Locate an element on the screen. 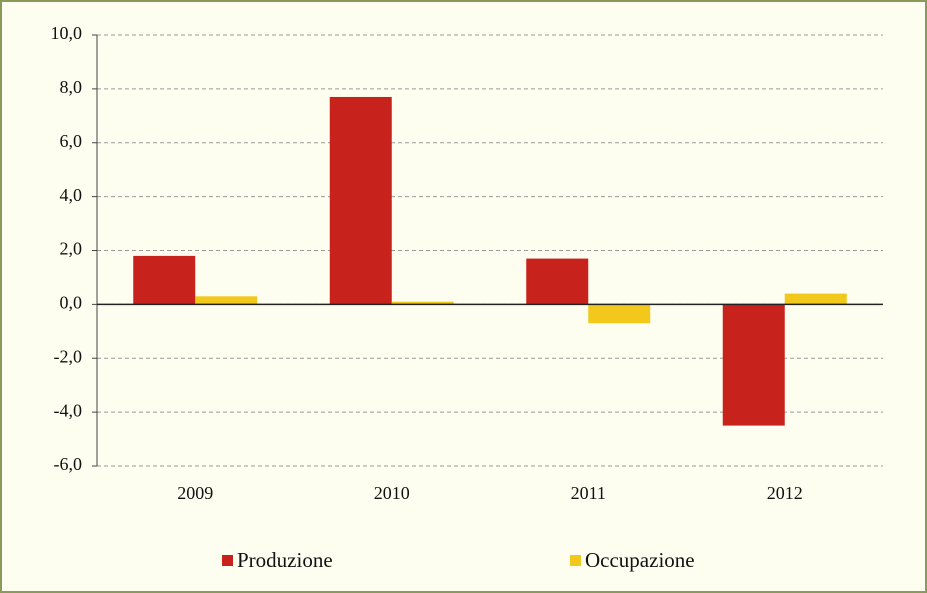 The width and height of the screenshot is (927, 593). y-tick-label: 2,0 is located at coordinates (71, 249).